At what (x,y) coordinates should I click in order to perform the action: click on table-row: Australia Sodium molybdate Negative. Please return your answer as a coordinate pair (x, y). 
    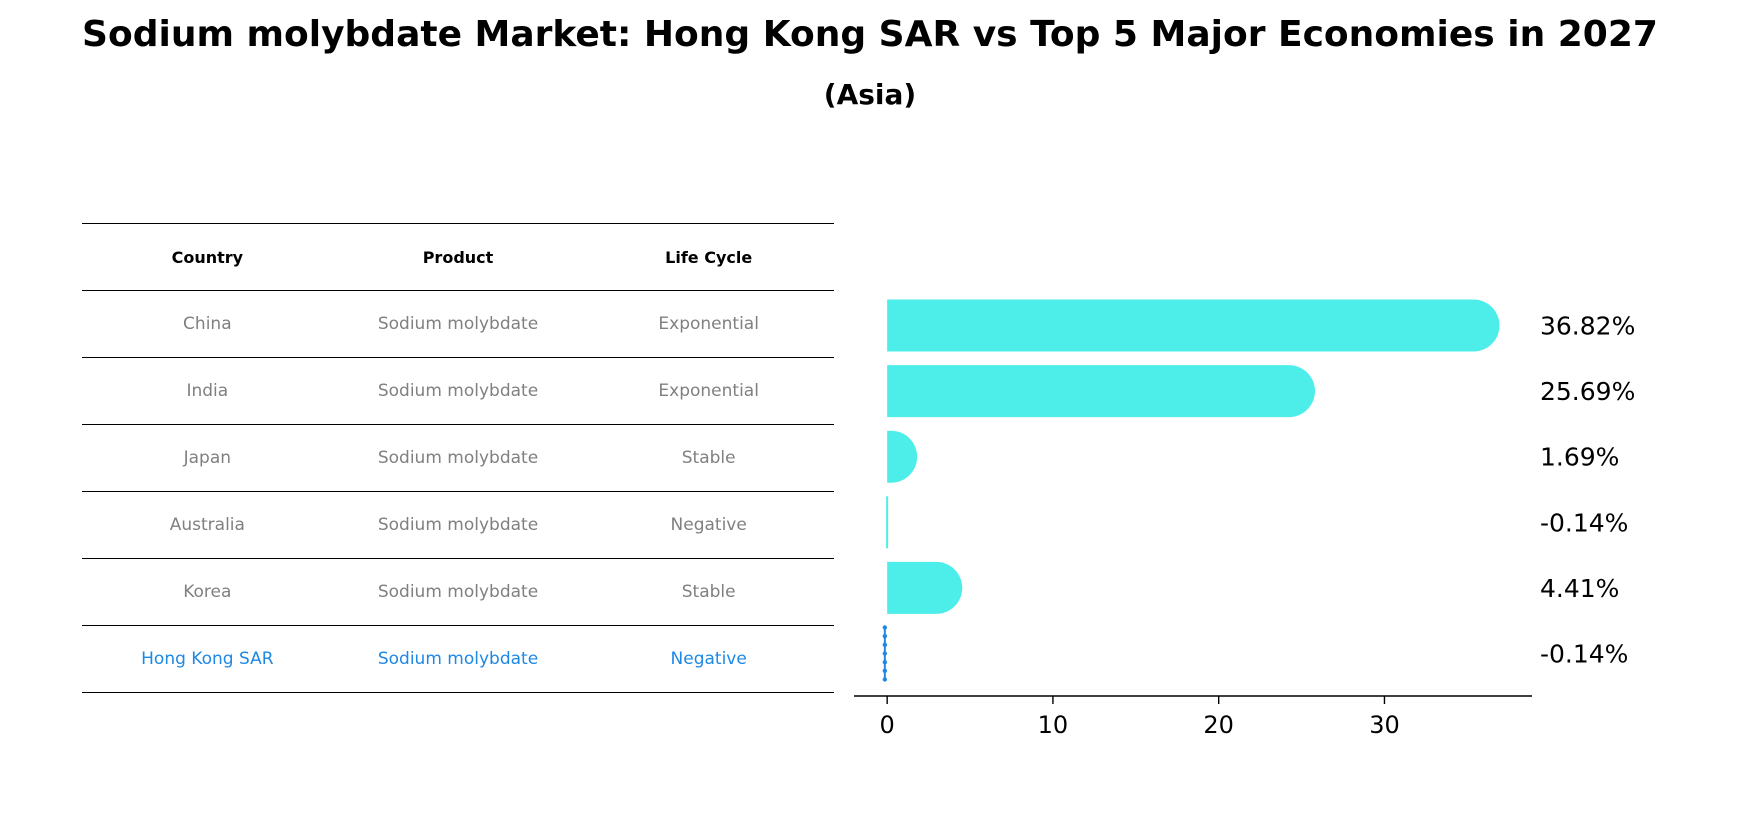
    Looking at the image, I should click on (458, 525).